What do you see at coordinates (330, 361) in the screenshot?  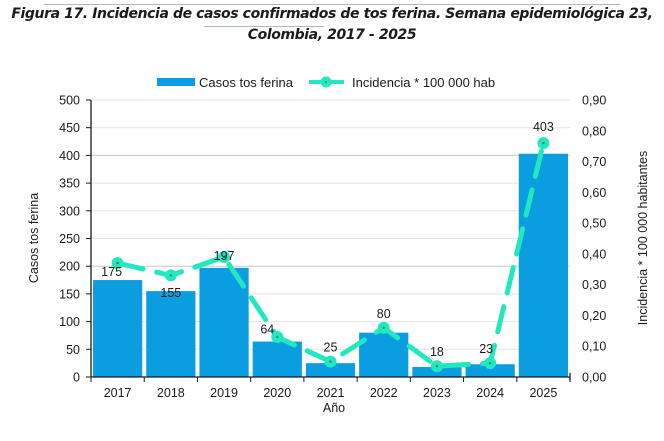 I see `incidence-marker-dot-2021` at bounding box center [330, 361].